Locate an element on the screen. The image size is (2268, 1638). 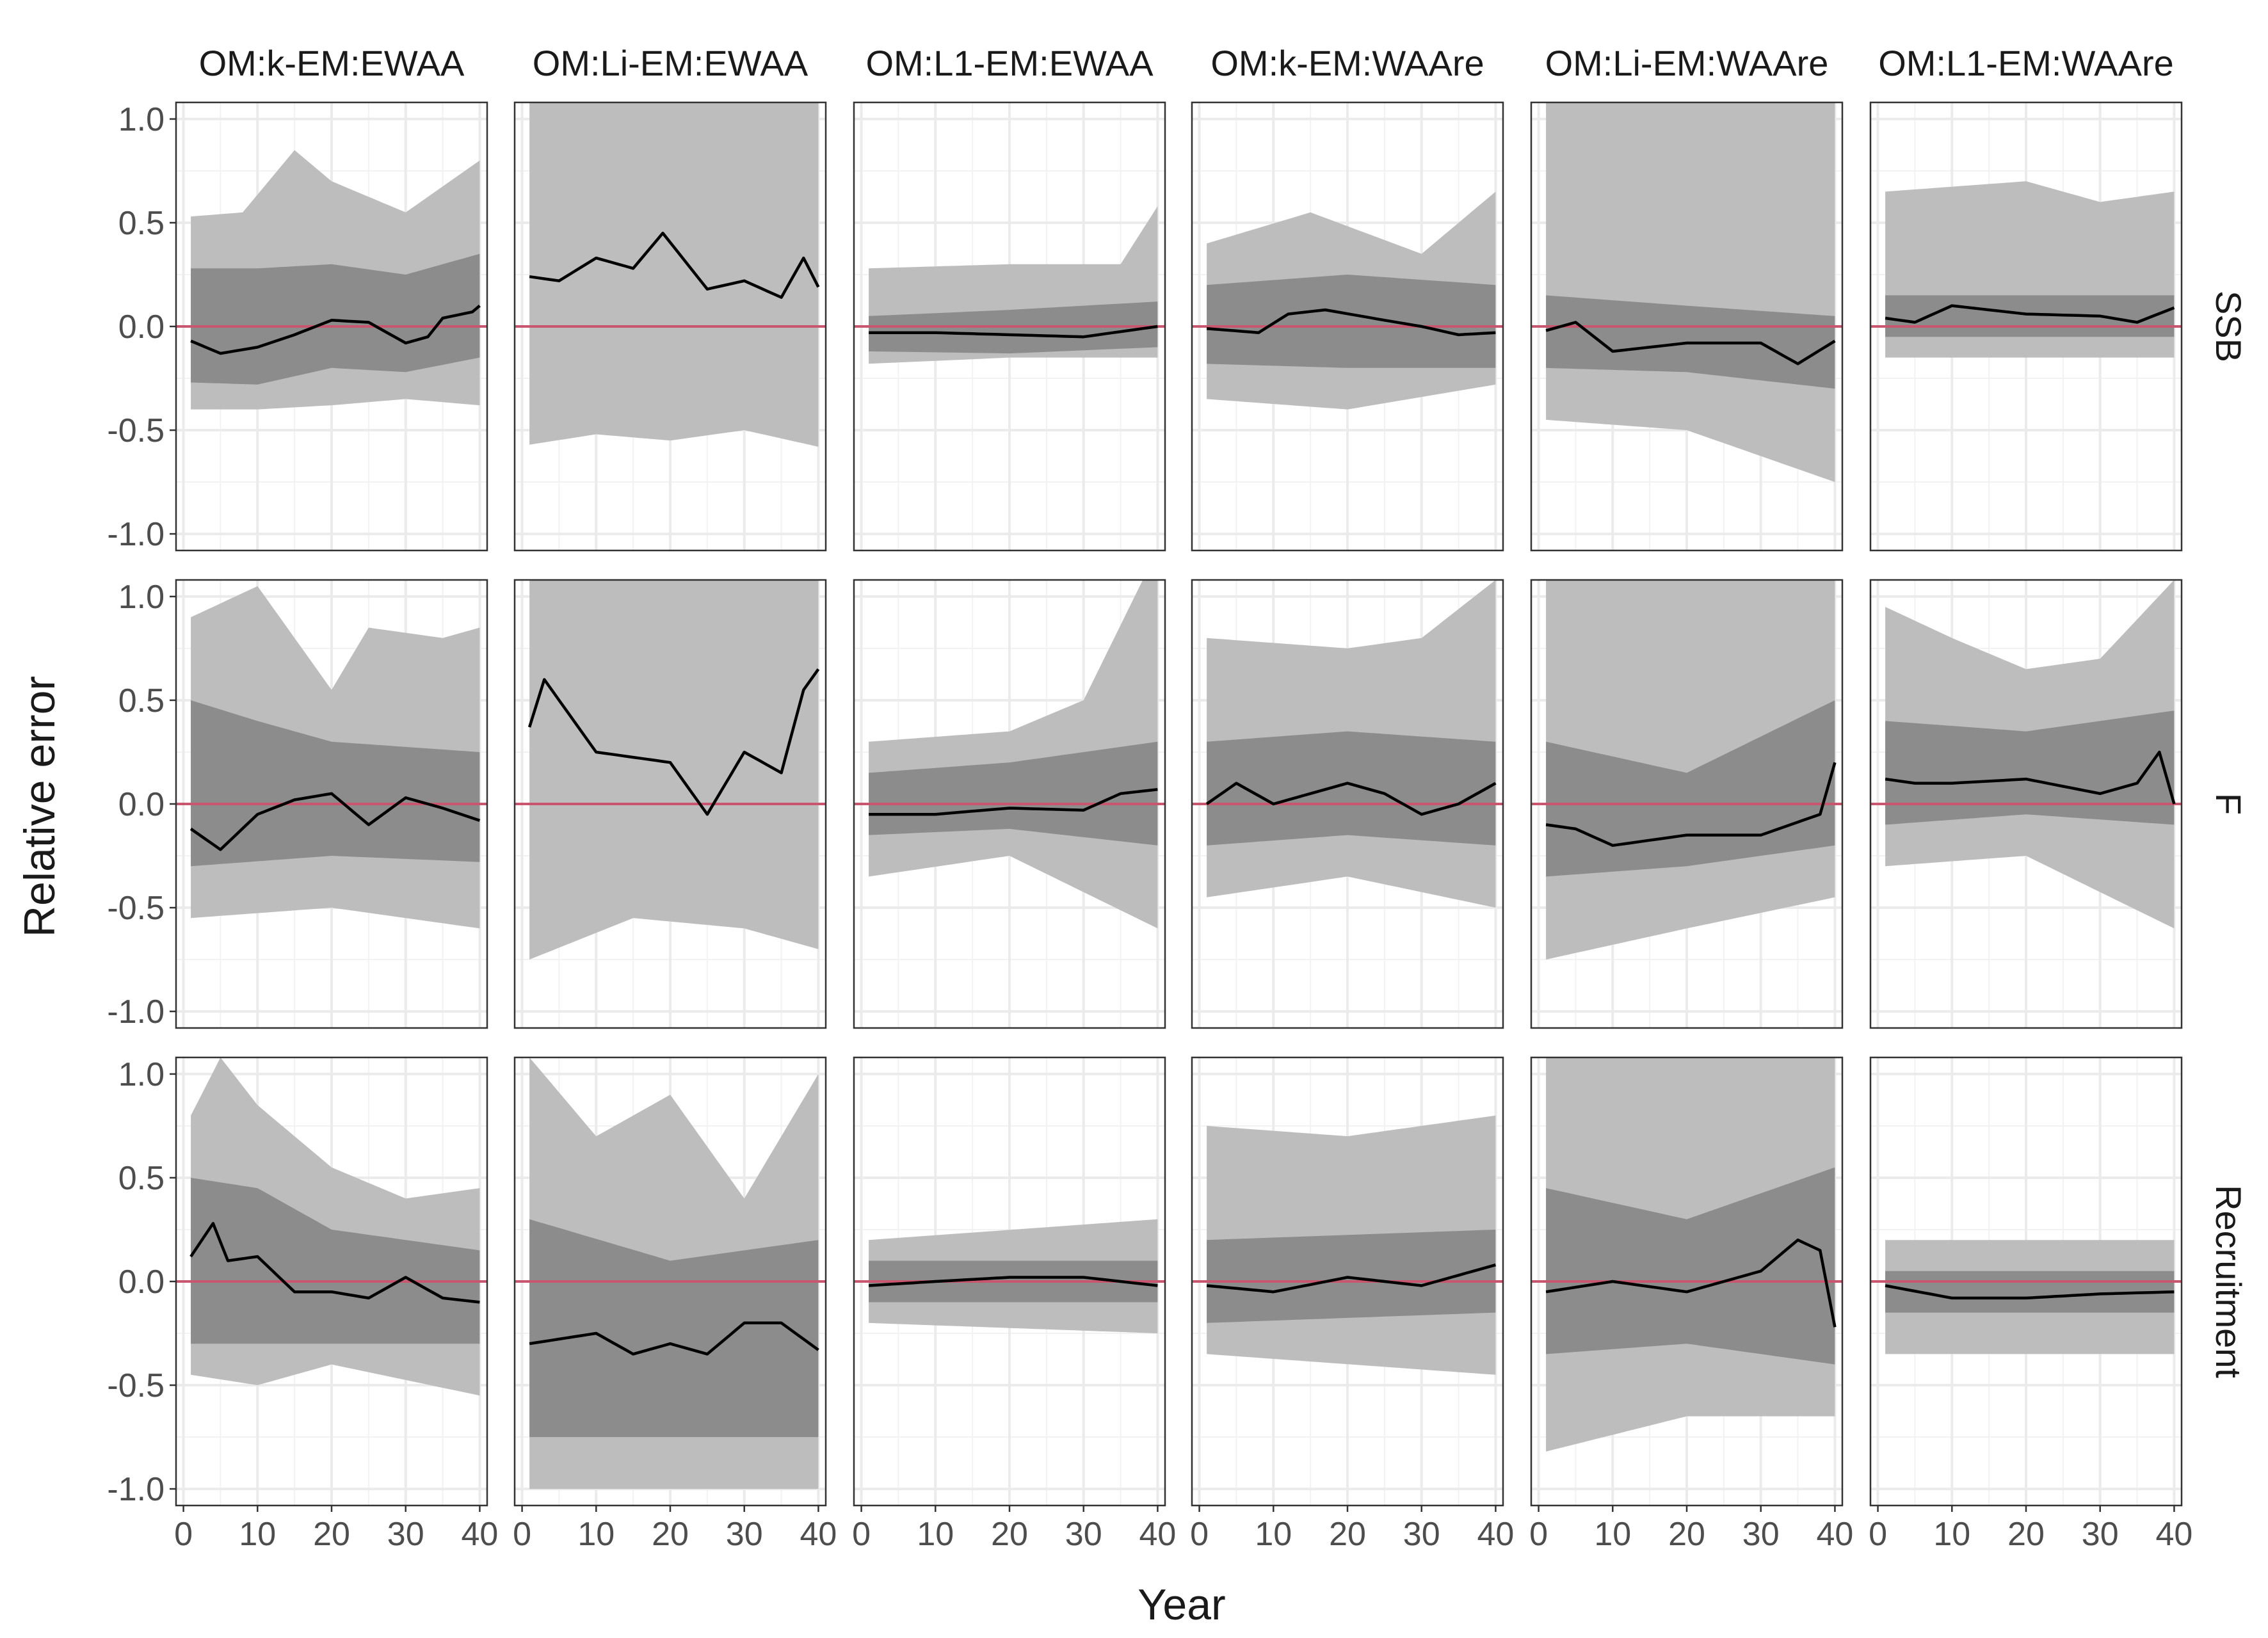
y-axis-title: Relative error is located at coordinates (39, 806).